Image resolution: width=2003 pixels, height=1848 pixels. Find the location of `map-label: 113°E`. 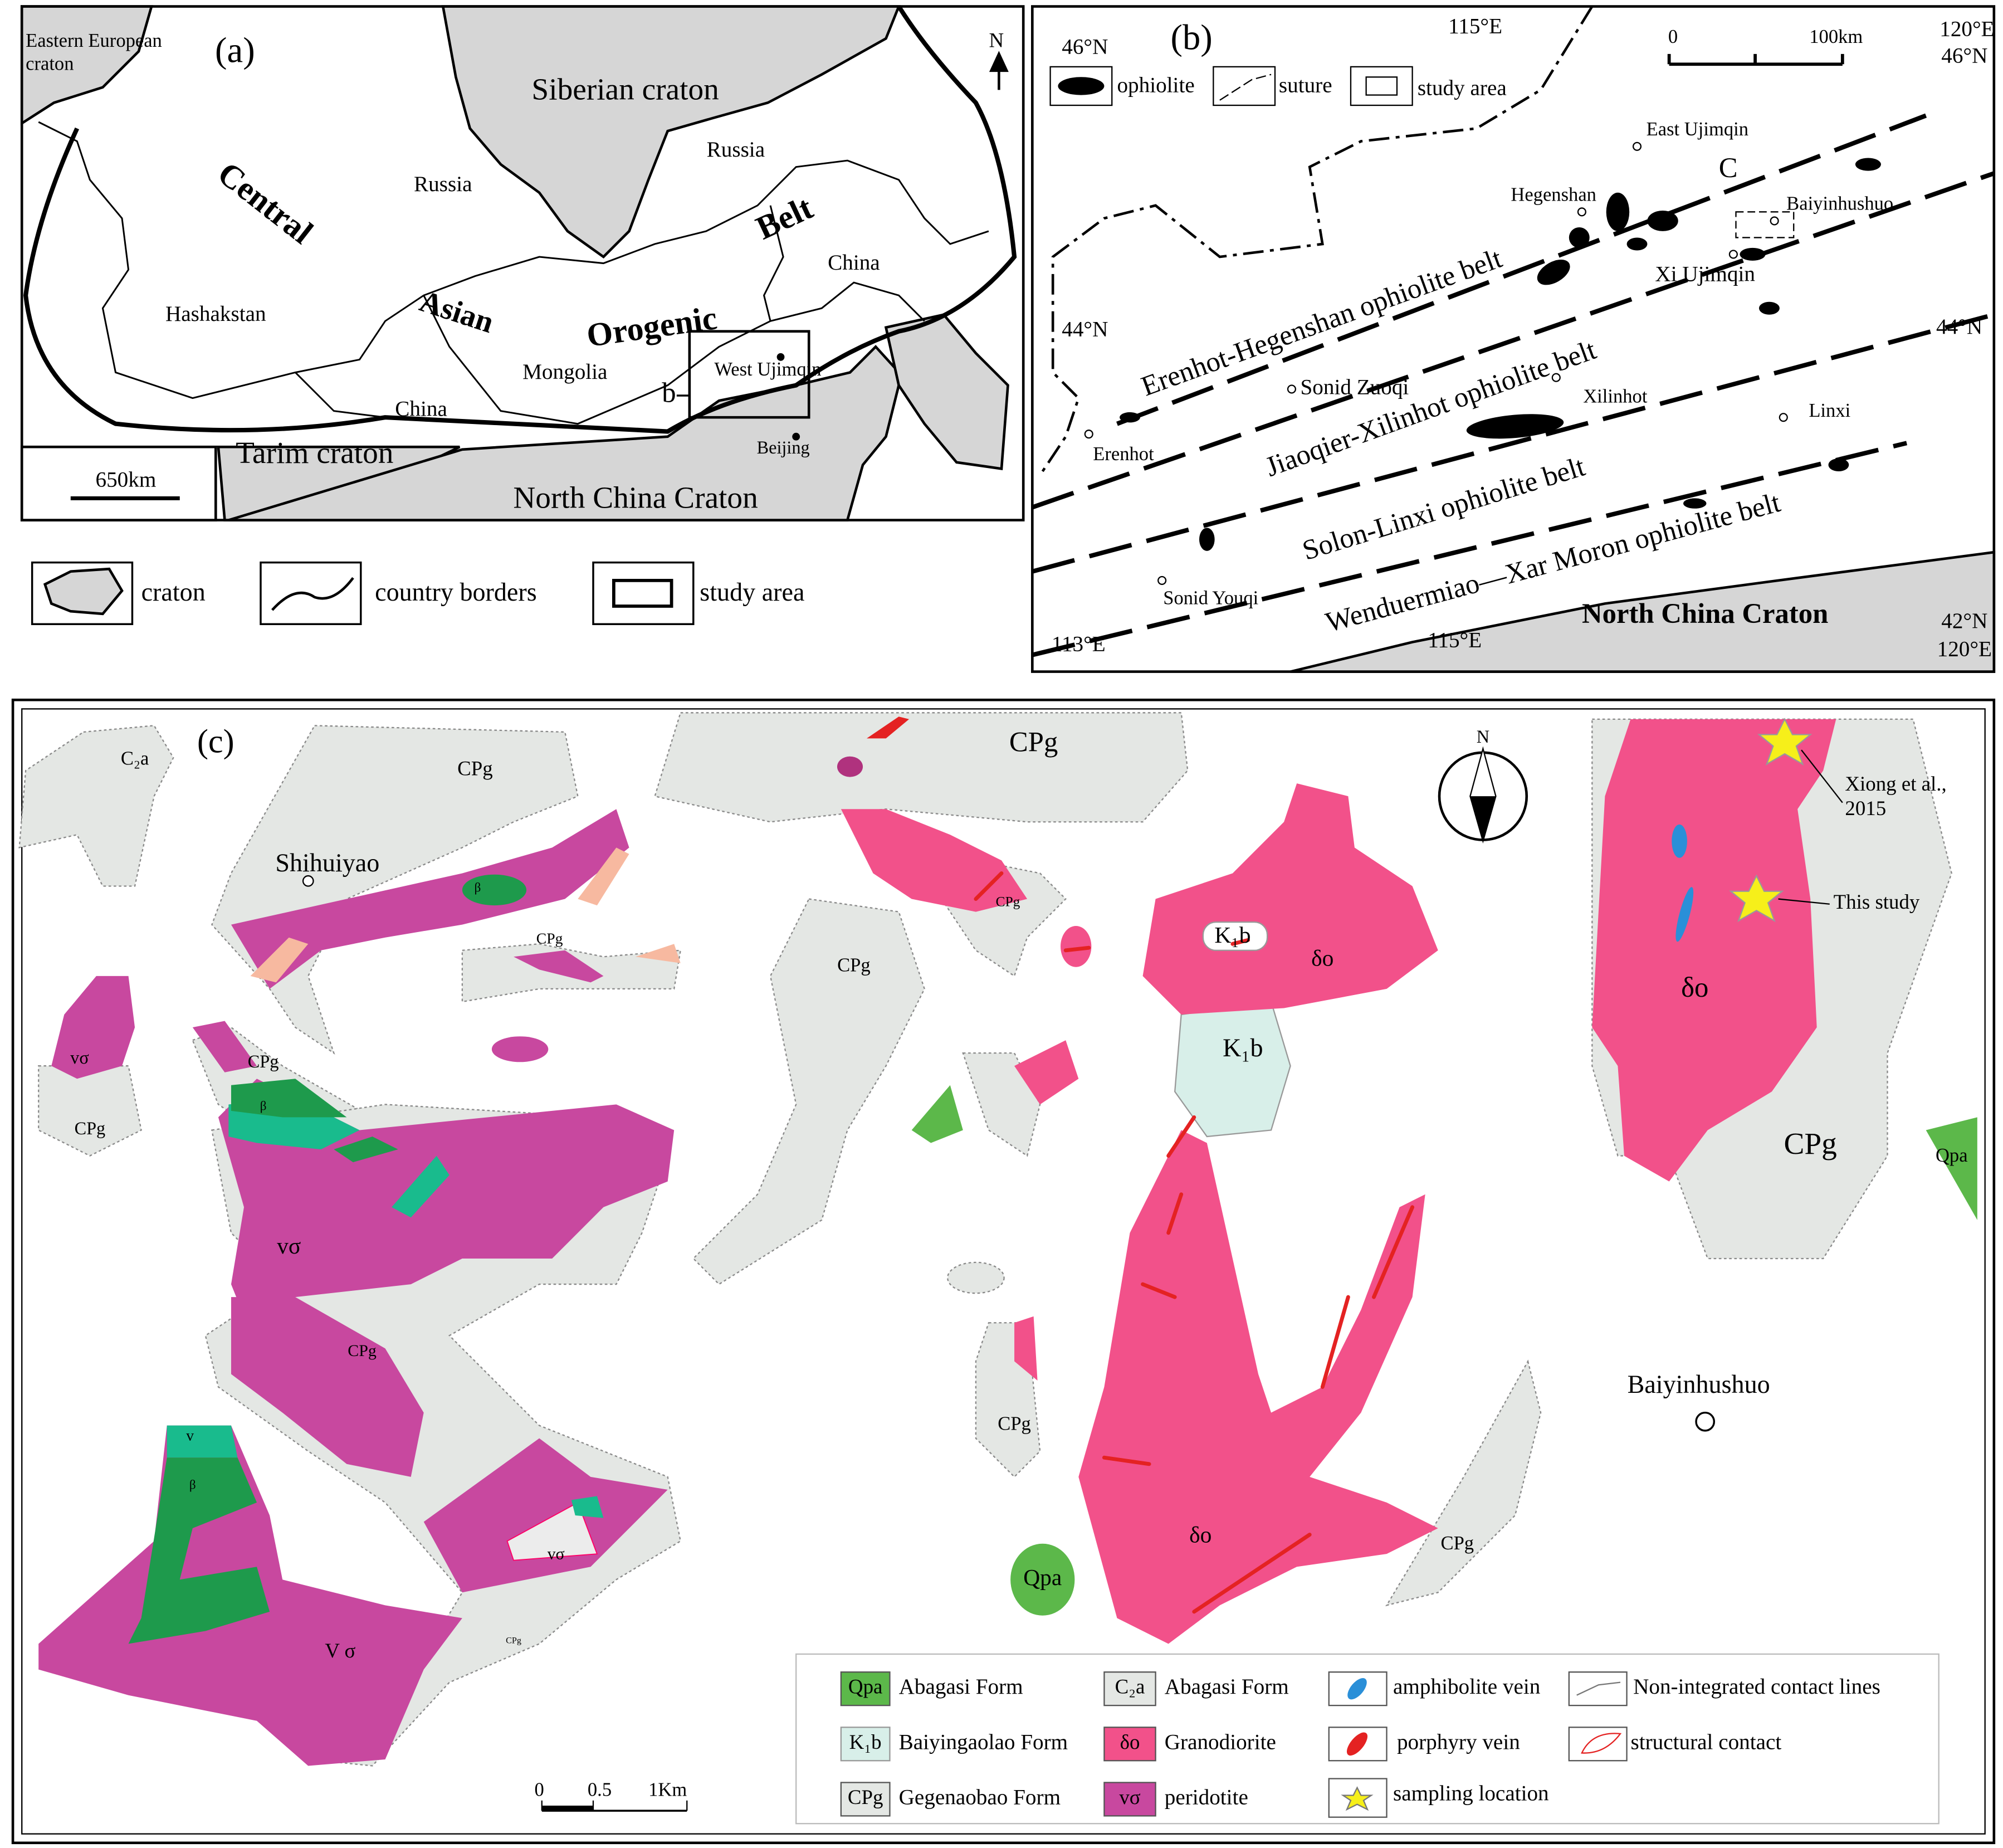

map-label: 113°E is located at coordinates (1079, 644).